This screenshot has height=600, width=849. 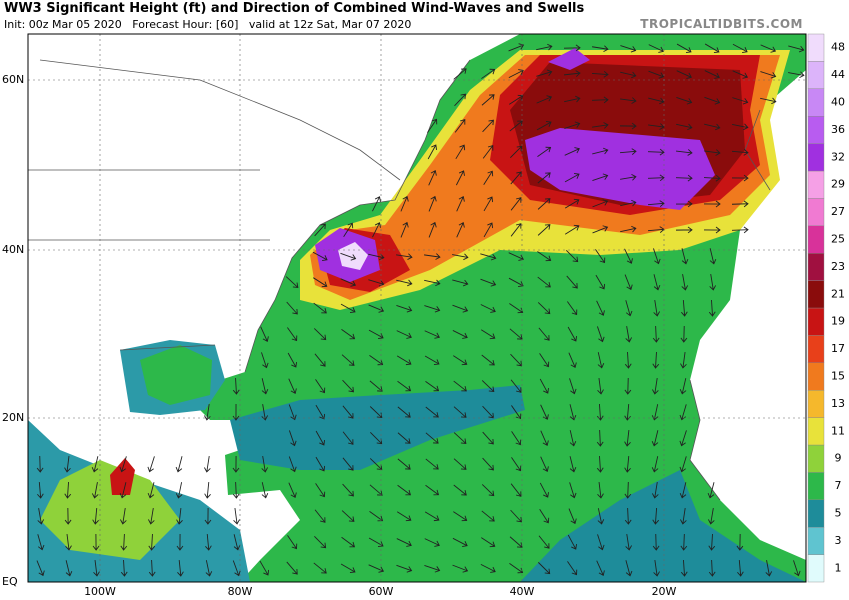 What do you see at coordinates (110, 510) in the screenshot?
I see `mexico-swell` at bounding box center [110, 510].